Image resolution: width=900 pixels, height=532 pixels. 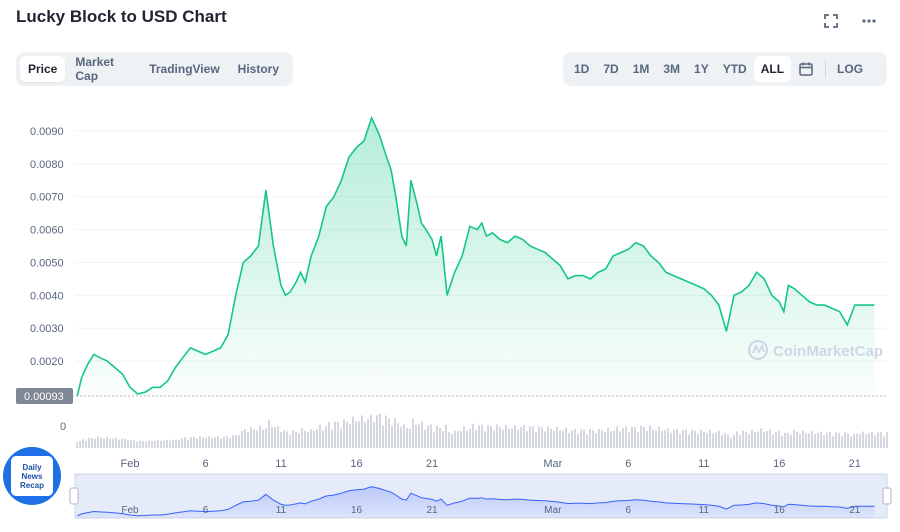 What do you see at coordinates (184, 69) in the screenshot?
I see `tab-tradingview: TradingView` at bounding box center [184, 69].